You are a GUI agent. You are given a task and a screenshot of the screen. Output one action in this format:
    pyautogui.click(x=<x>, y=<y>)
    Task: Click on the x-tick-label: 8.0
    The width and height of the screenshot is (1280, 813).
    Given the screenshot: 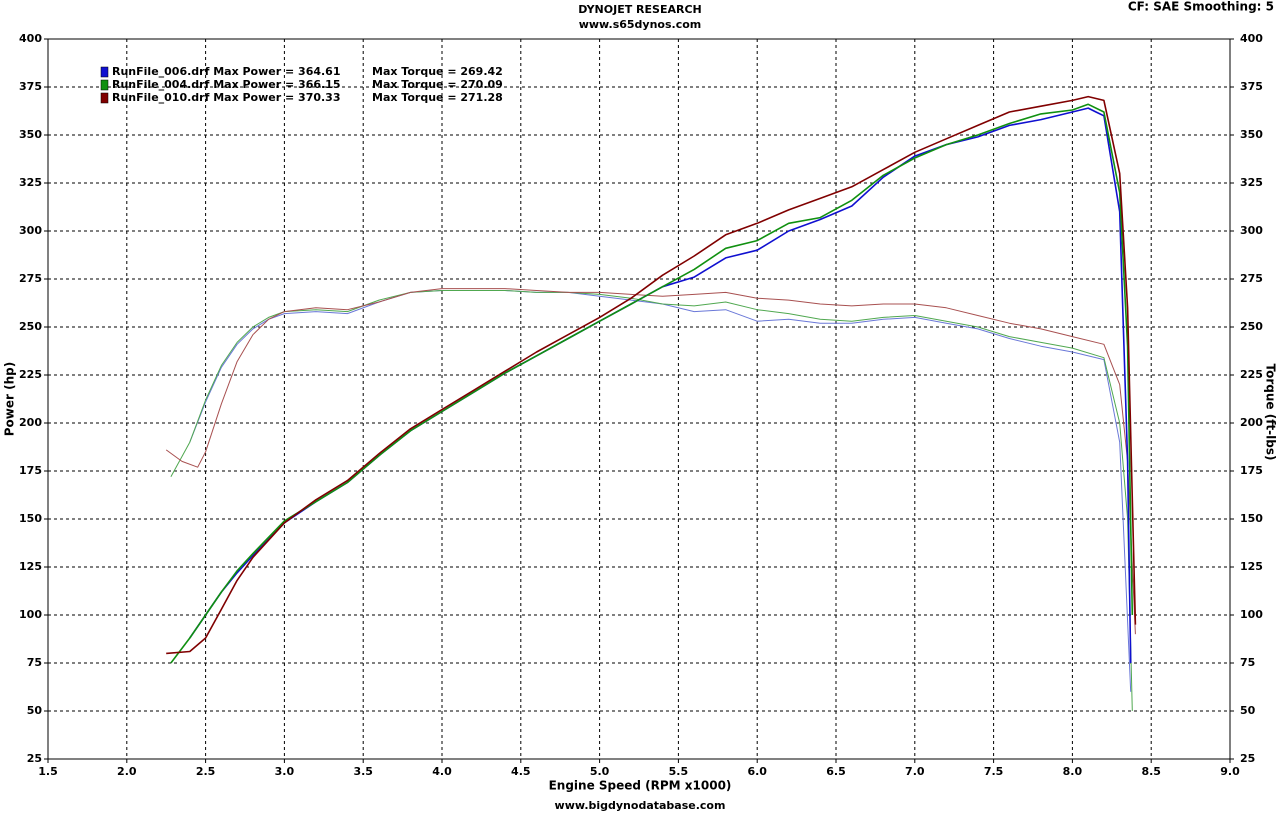 What is the action you would take?
    pyautogui.click(x=1073, y=771)
    